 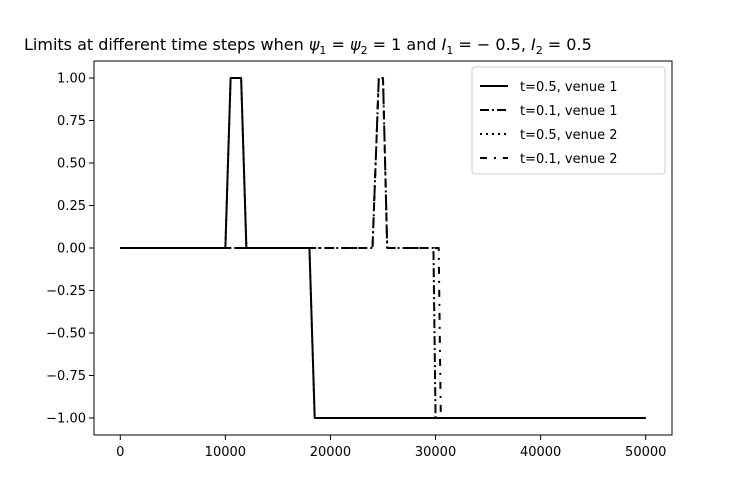 I want to click on title-psi1-sub: 1, so click(x=322, y=50).